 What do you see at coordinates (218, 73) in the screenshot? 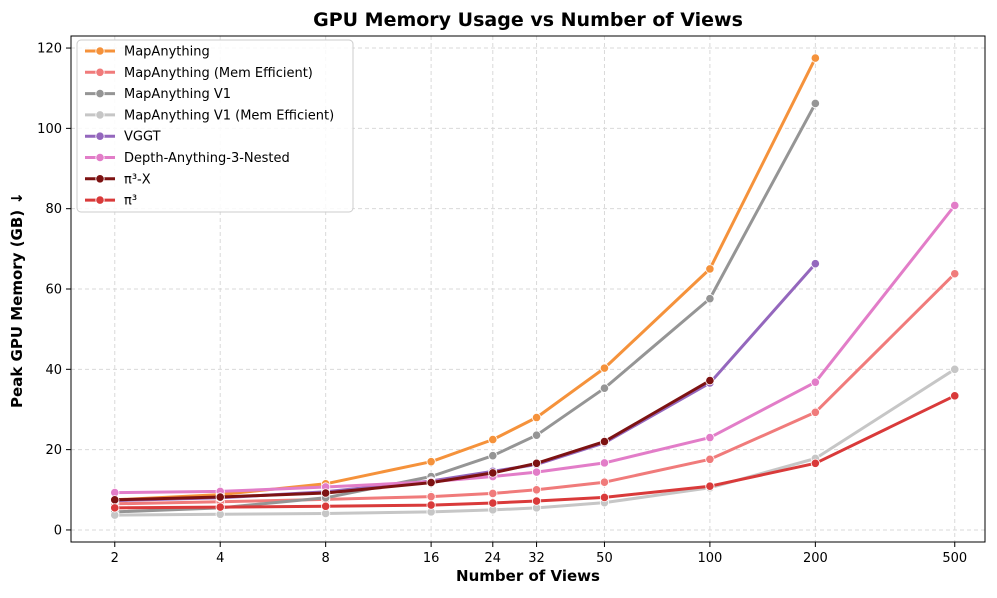
I see `legend-entry-label: MapAnything (Mem Efficient)` at bounding box center [218, 73].